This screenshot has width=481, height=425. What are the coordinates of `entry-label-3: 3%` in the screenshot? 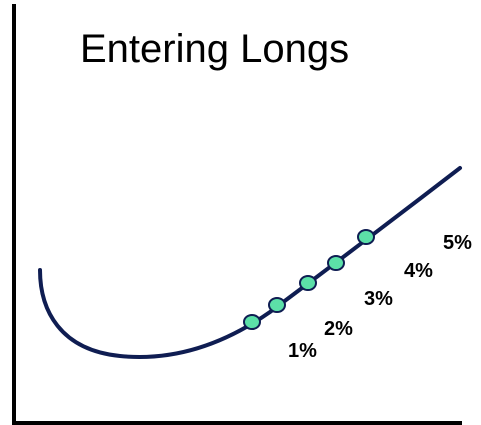 It's located at (378, 299).